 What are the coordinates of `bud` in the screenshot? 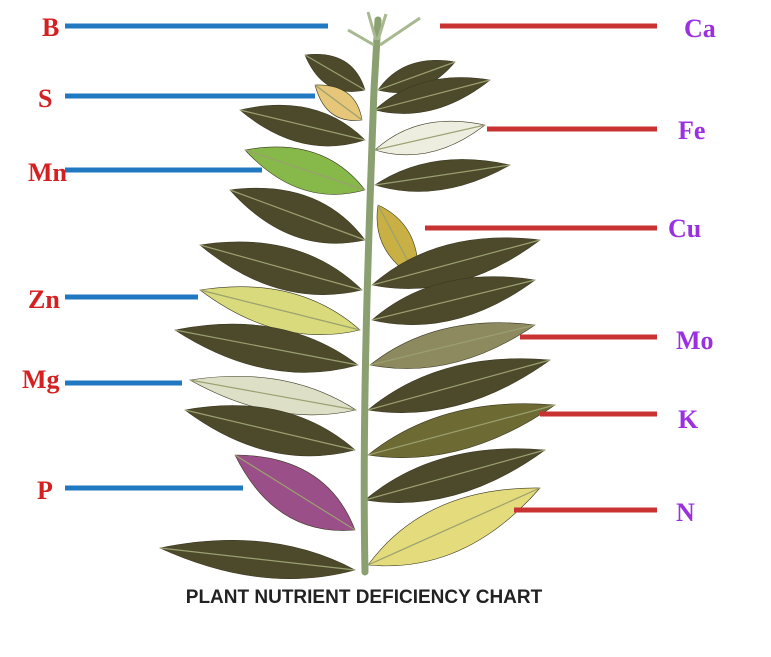 It's located at (384, 29).